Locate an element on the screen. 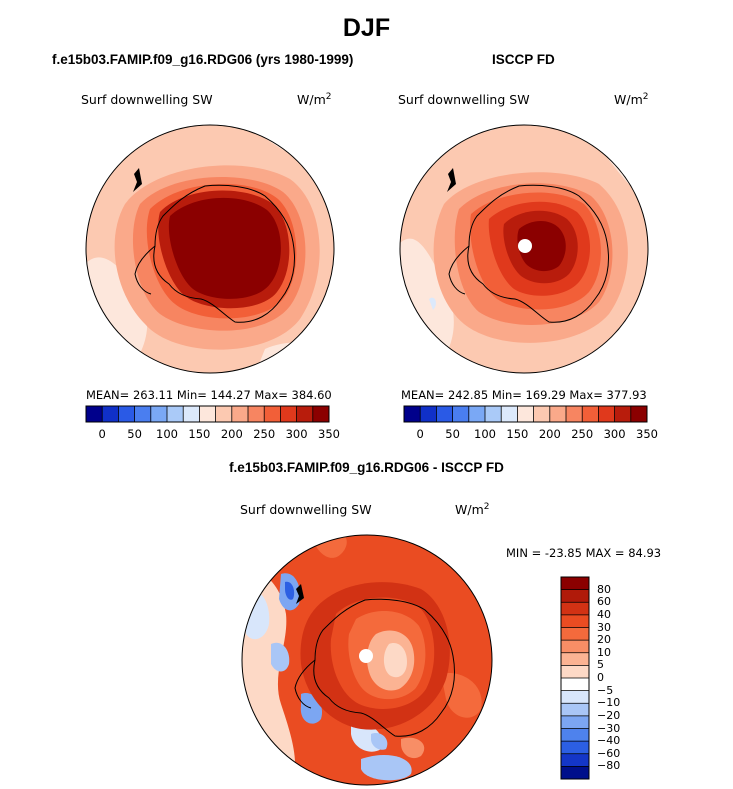 This screenshot has width=733, height=789. colorbar-tick-label: 5 is located at coordinates (600, 665).